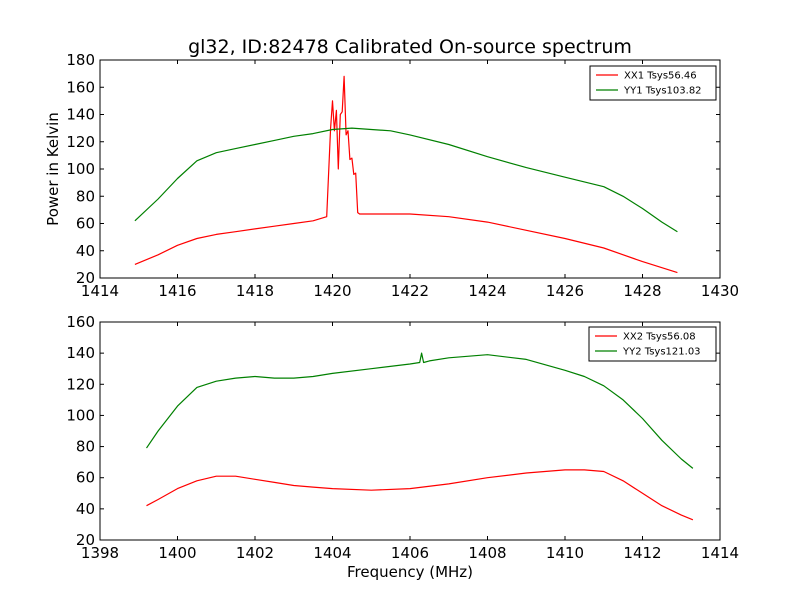 The width and height of the screenshot is (800, 600). I want to click on x-tick-label: 1412, so click(642, 553).